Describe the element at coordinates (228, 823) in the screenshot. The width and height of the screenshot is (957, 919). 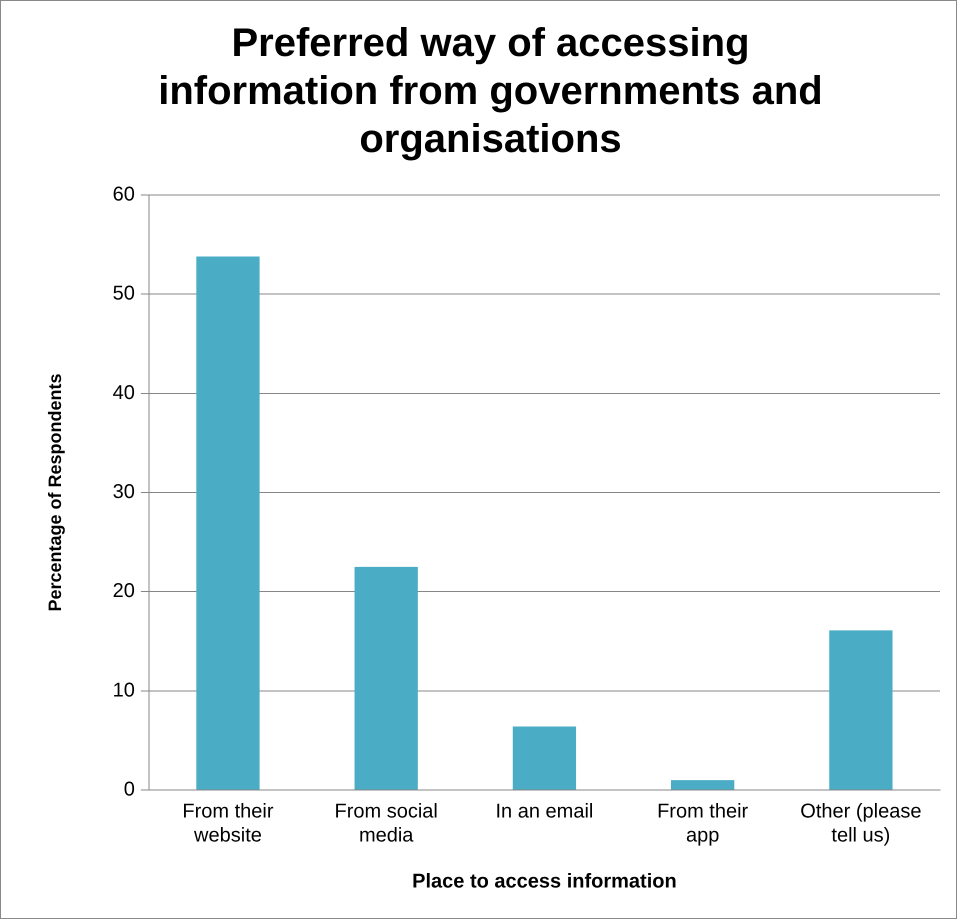
I see `x-tick-label: From their website` at that location.